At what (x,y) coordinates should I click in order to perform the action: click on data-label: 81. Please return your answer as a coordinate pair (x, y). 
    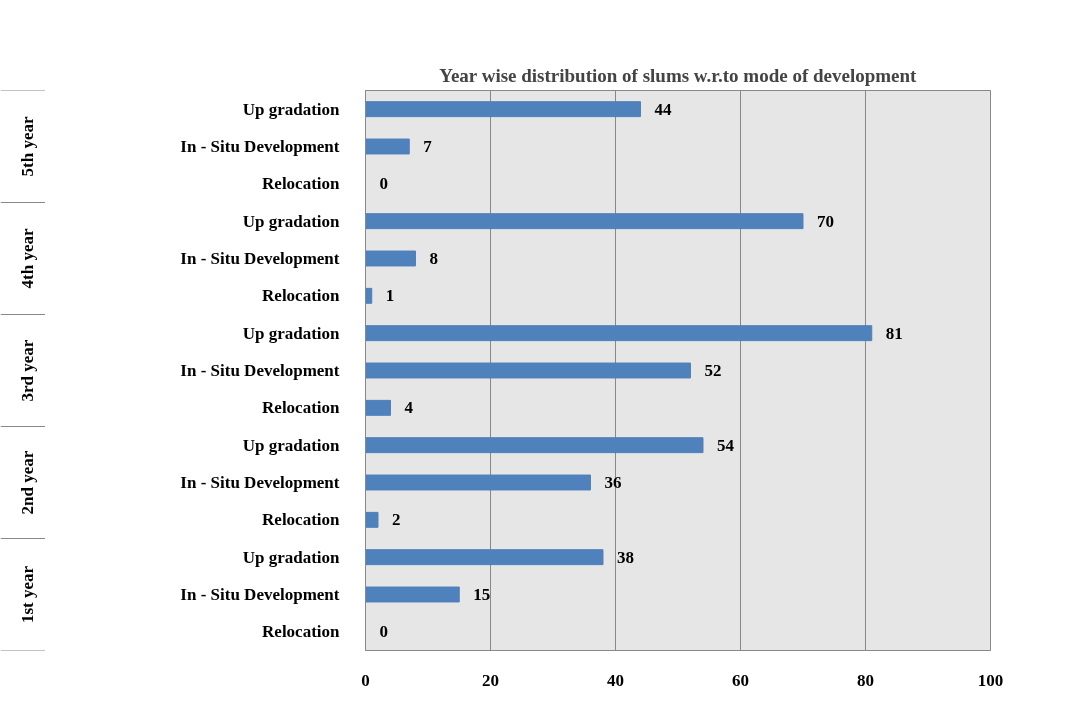
    Looking at the image, I should click on (894, 333).